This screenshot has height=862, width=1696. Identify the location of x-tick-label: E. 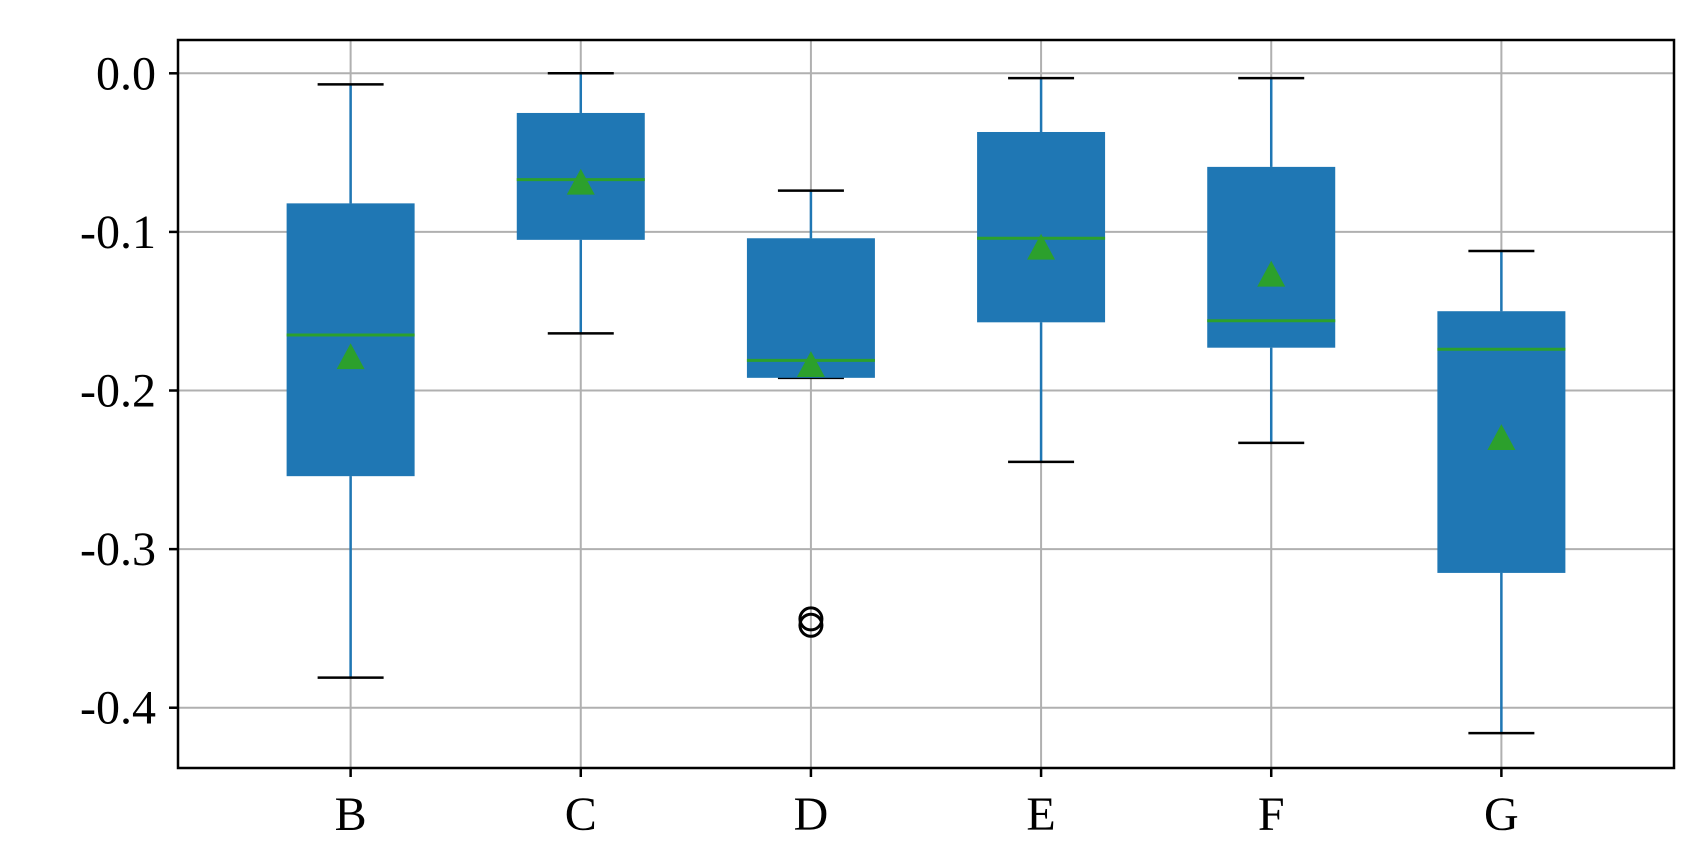
(1040, 814).